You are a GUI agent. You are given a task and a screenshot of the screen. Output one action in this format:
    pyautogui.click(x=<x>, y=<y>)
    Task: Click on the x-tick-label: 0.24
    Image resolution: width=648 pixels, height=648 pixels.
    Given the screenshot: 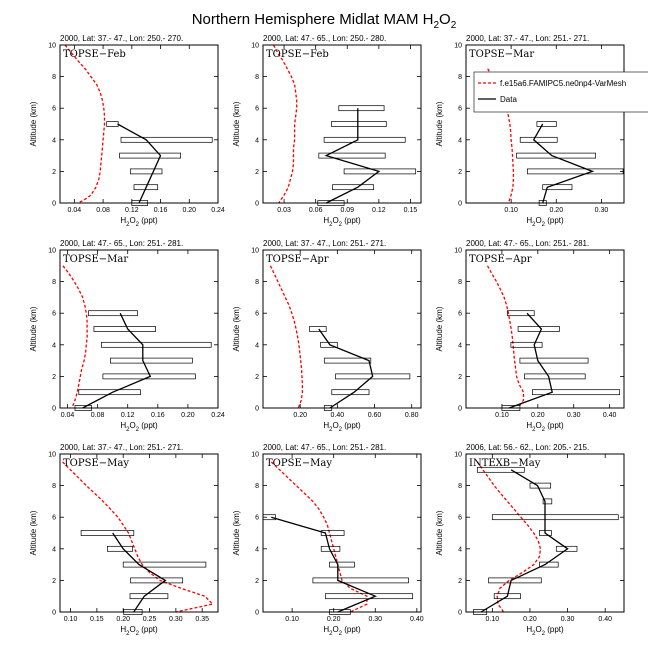 What is the action you would take?
    pyautogui.click(x=218, y=210)
    